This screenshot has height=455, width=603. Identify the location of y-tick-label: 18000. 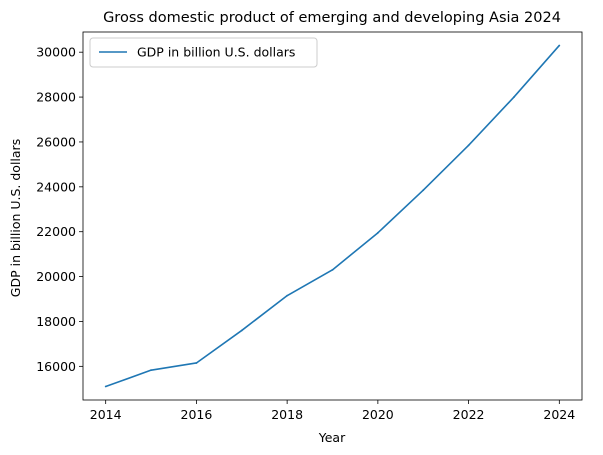
(56, 321).